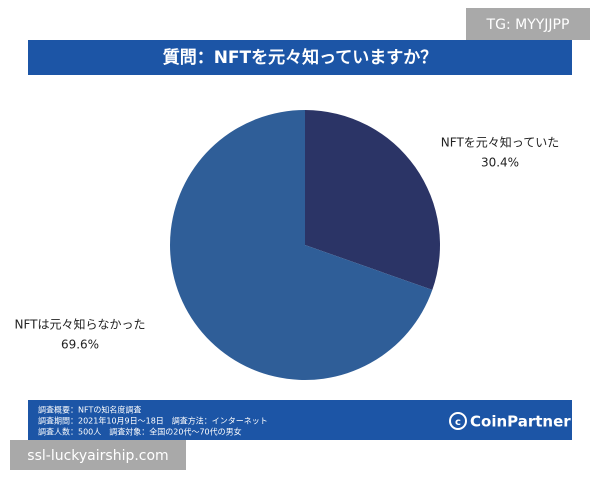  Describe the element at coordinates (500, 143) in the screenshot. I see `slice-label: NFTを元々知っていた` at that location.